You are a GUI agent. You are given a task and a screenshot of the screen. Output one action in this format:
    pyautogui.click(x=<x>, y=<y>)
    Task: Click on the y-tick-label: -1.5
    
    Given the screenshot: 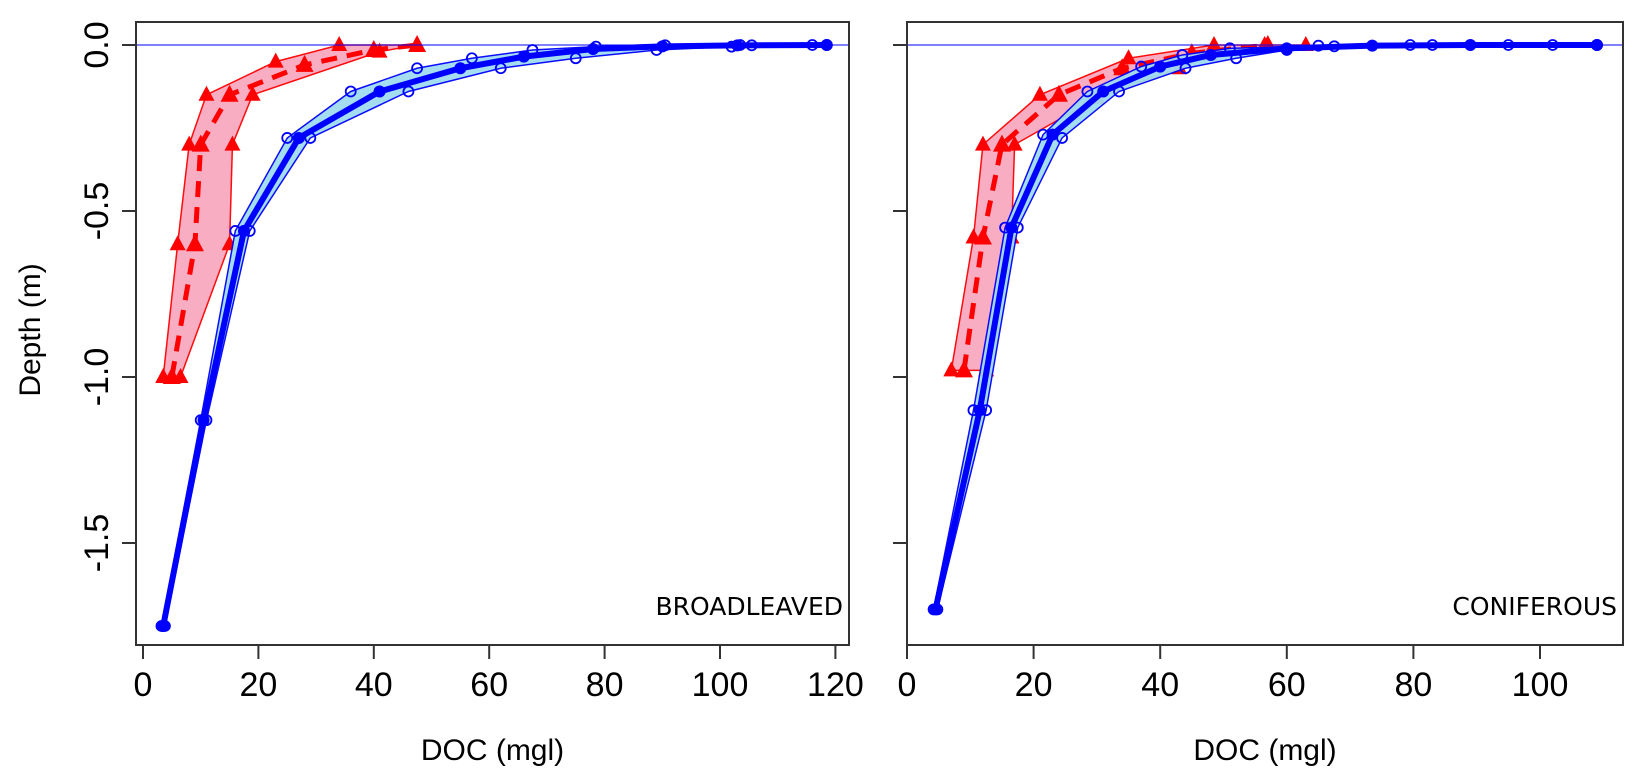 What is the action you would take?
    pyautogui.click(x=97, y=543)
    